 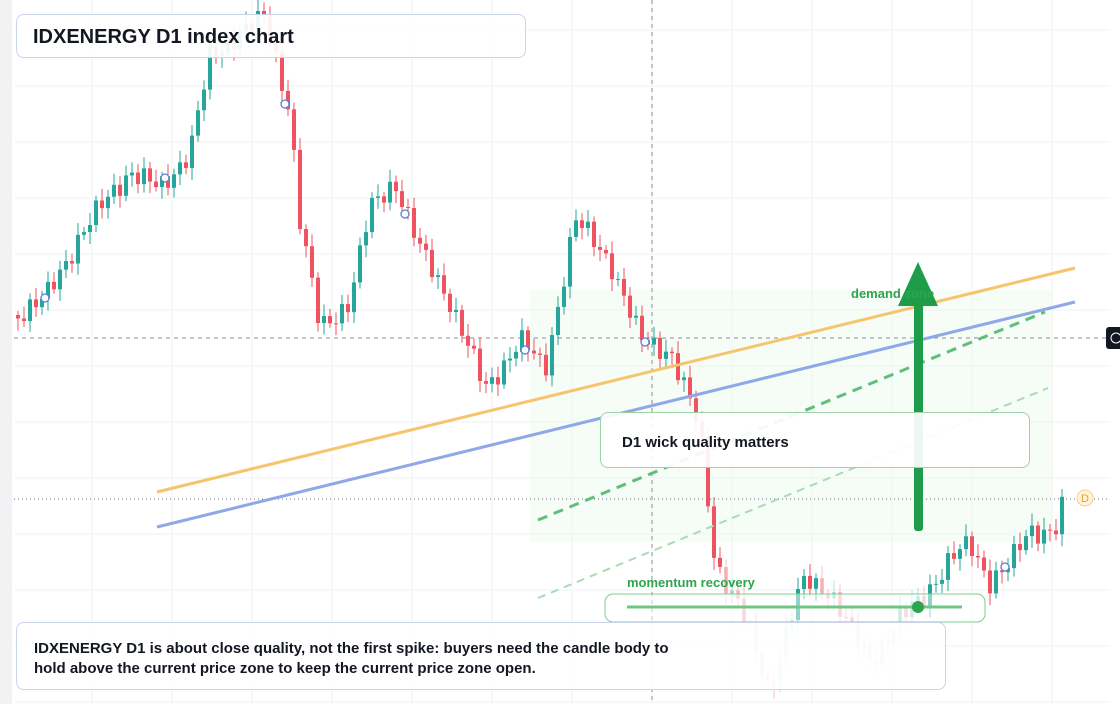 What do you see at coordinates (918, 607) in the screenshot?
I see `momentum-dot` at bounding box center [918, 607].